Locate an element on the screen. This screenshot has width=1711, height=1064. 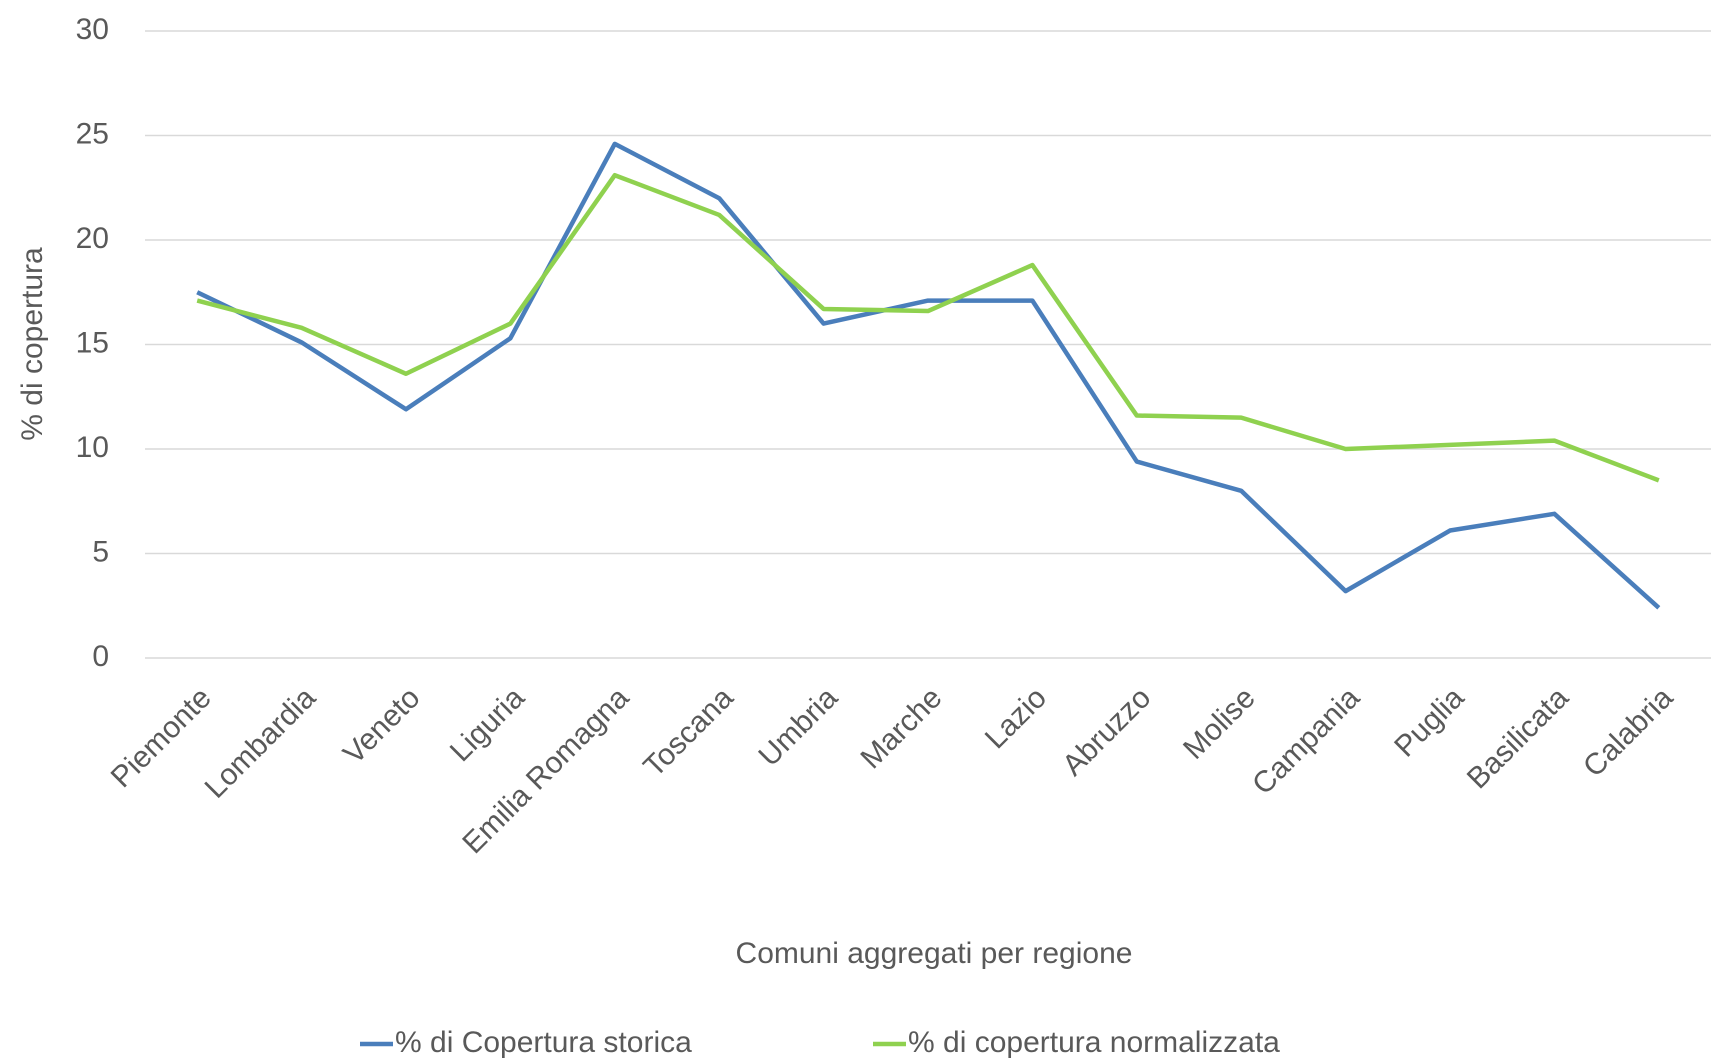
y-tick-label: 5 is located at coordinates (100, 551).